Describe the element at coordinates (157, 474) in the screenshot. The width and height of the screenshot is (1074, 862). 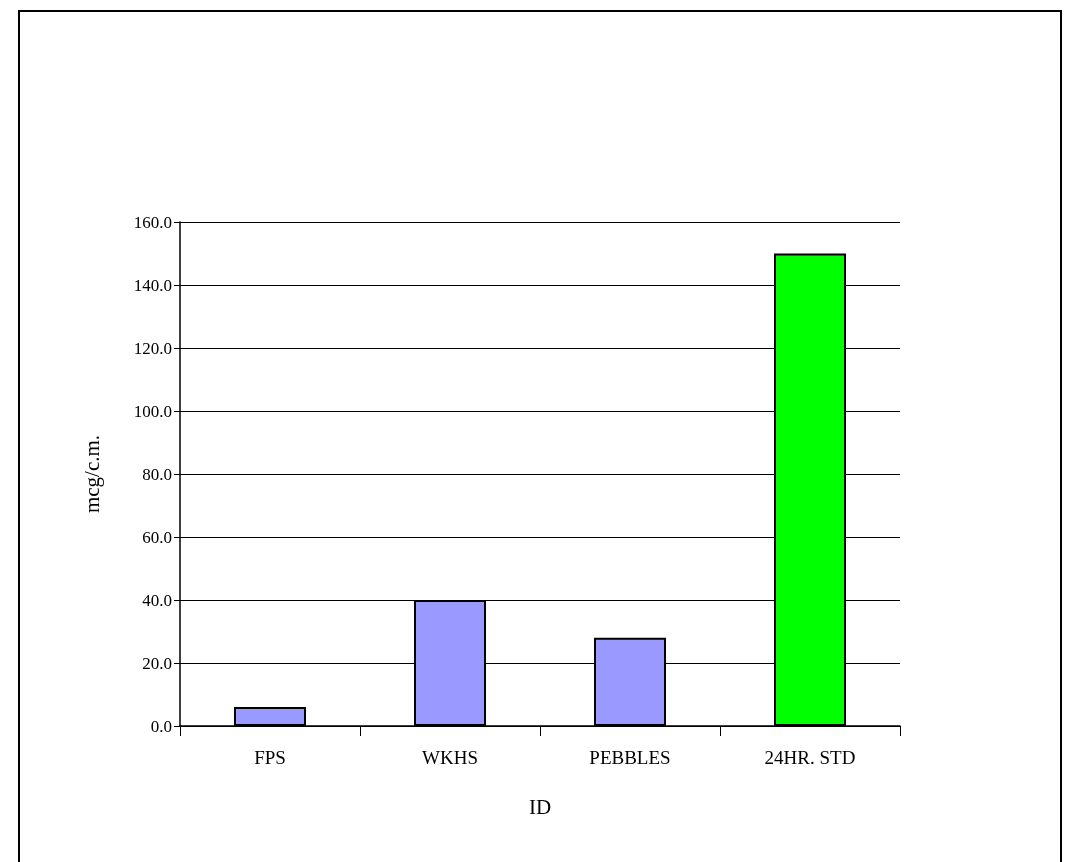
I see `y-tick-label: 80.0` at that location.